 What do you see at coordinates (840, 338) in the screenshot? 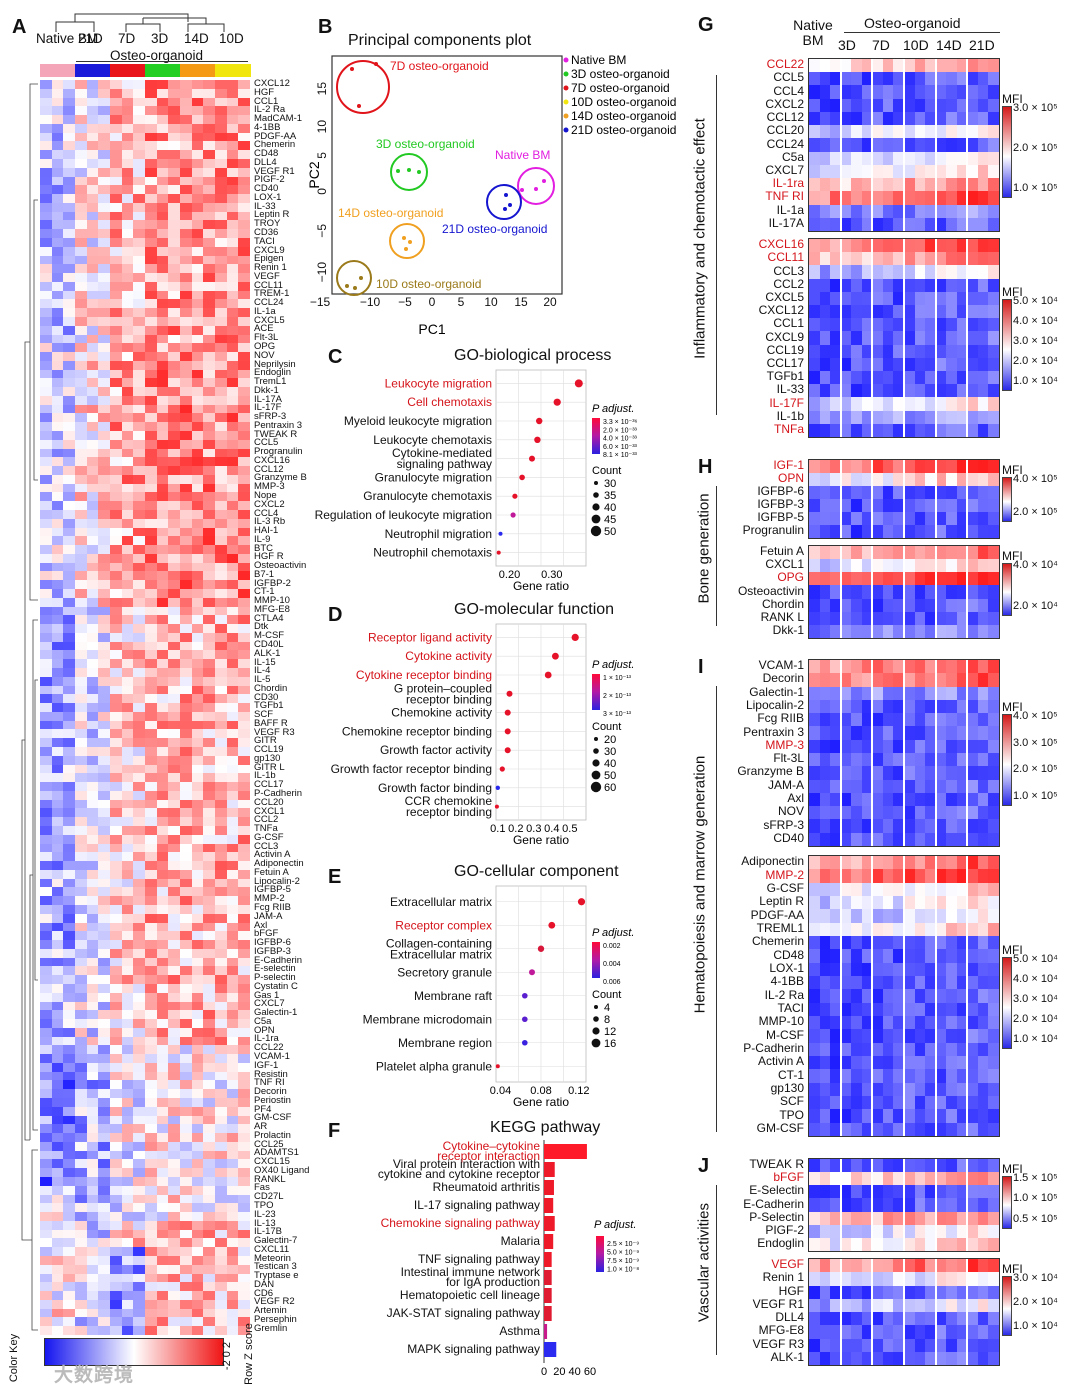
I see `group-separator` at bounding box center [840, 338].